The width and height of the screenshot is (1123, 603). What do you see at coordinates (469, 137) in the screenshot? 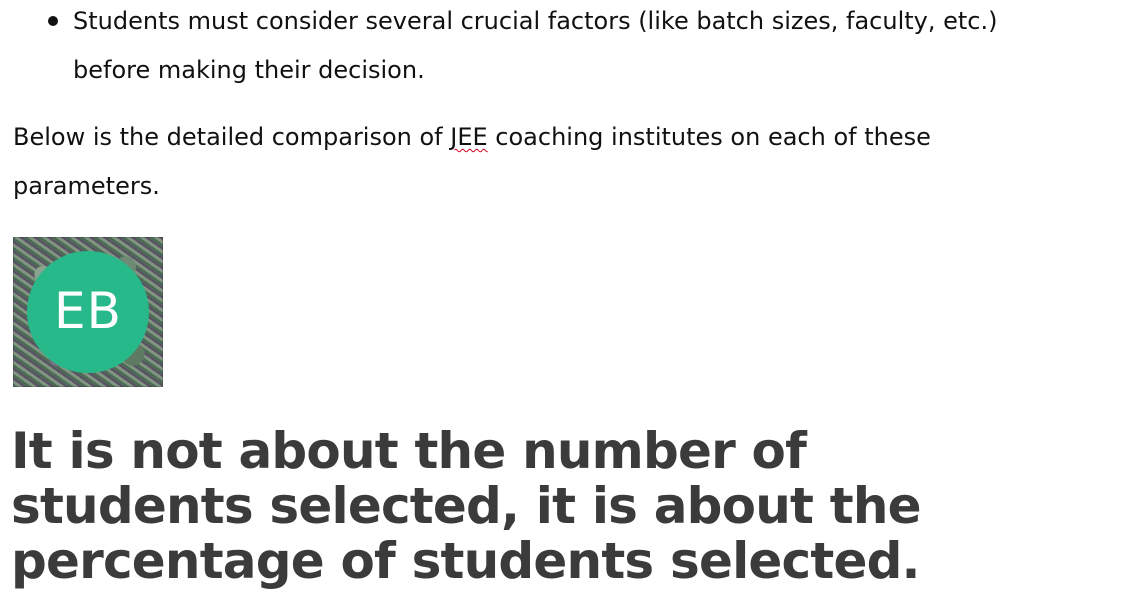
I see `spellcheck-underlined-word: JEE` at bounding box center [469, 137].